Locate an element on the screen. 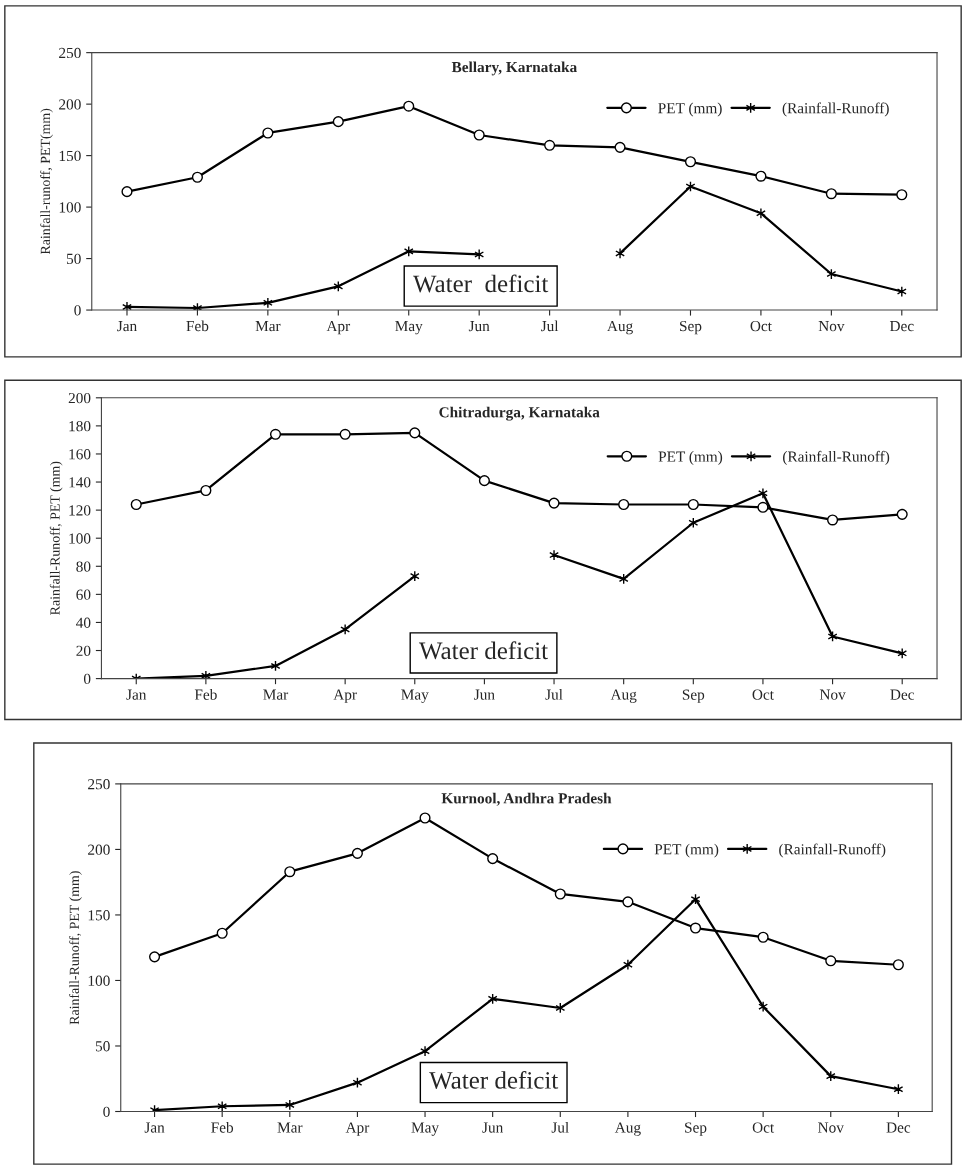 This screenshot has width=966, height=1170. text: Chitradurga, Karnataka is located at coordinates (519, 413).